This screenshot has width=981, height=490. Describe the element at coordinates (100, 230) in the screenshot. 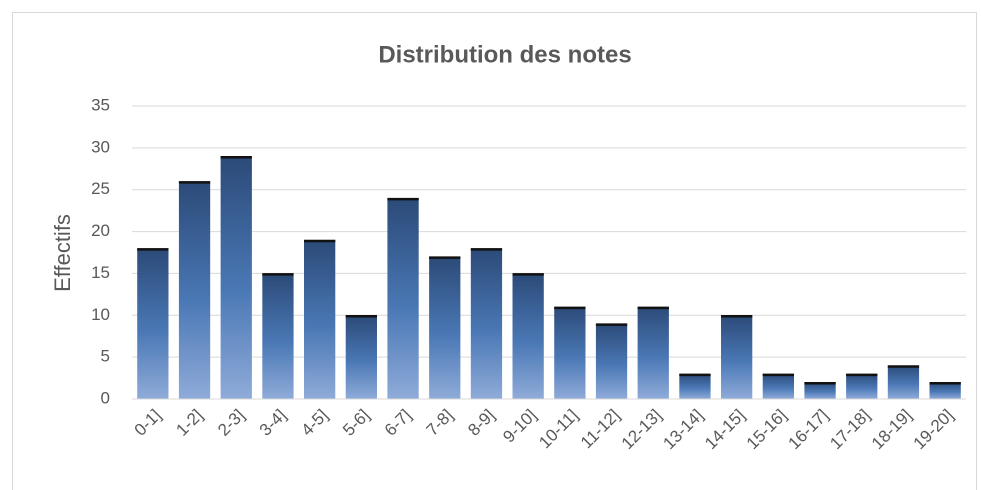

I see `y-tick-label: 20` at that location.